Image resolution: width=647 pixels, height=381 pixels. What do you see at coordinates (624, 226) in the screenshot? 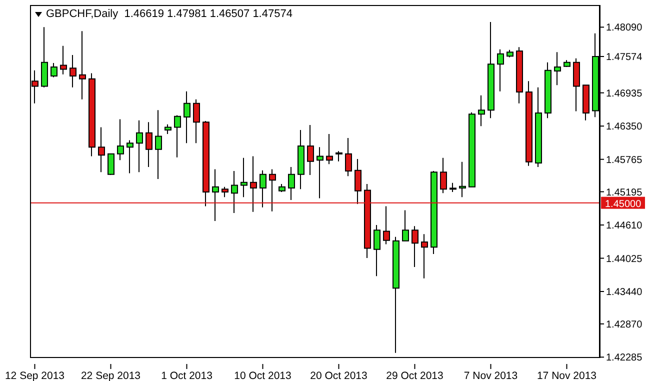
I see `y-tick-label: 1.44610` at bounding box center [624, 226].